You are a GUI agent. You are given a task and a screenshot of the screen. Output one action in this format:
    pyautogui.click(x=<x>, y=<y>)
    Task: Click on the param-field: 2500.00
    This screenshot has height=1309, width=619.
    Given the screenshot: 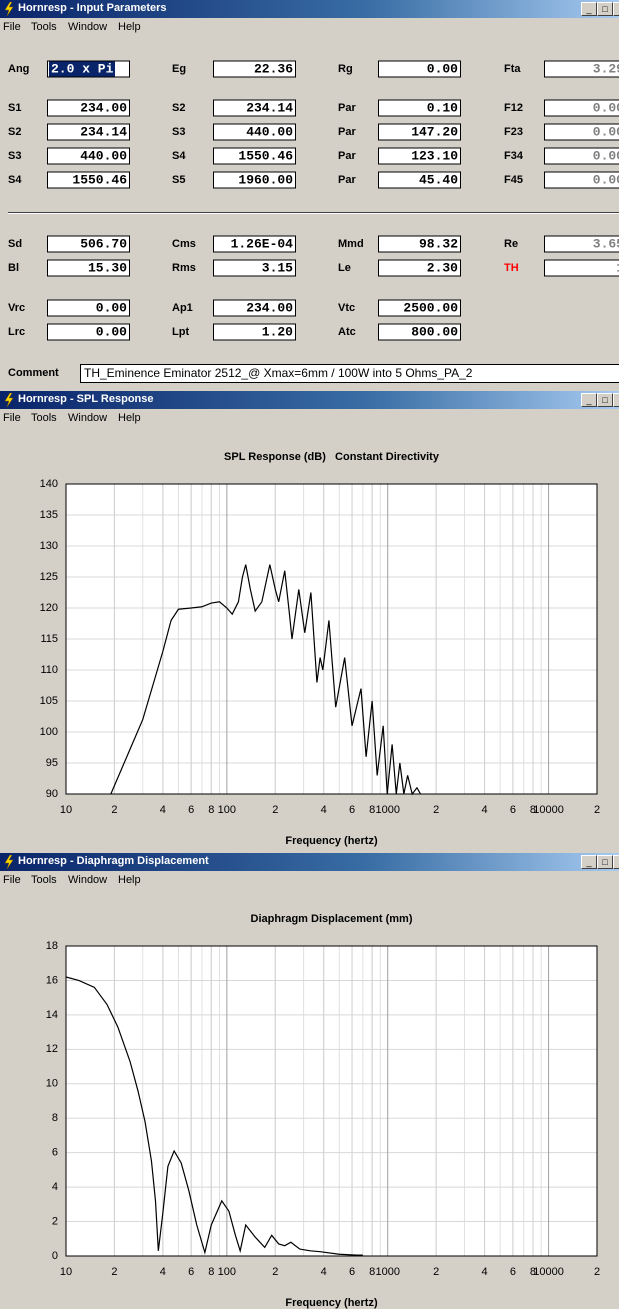 What is the action you would take?
    pyautogui.click(x=419, y=308)
    